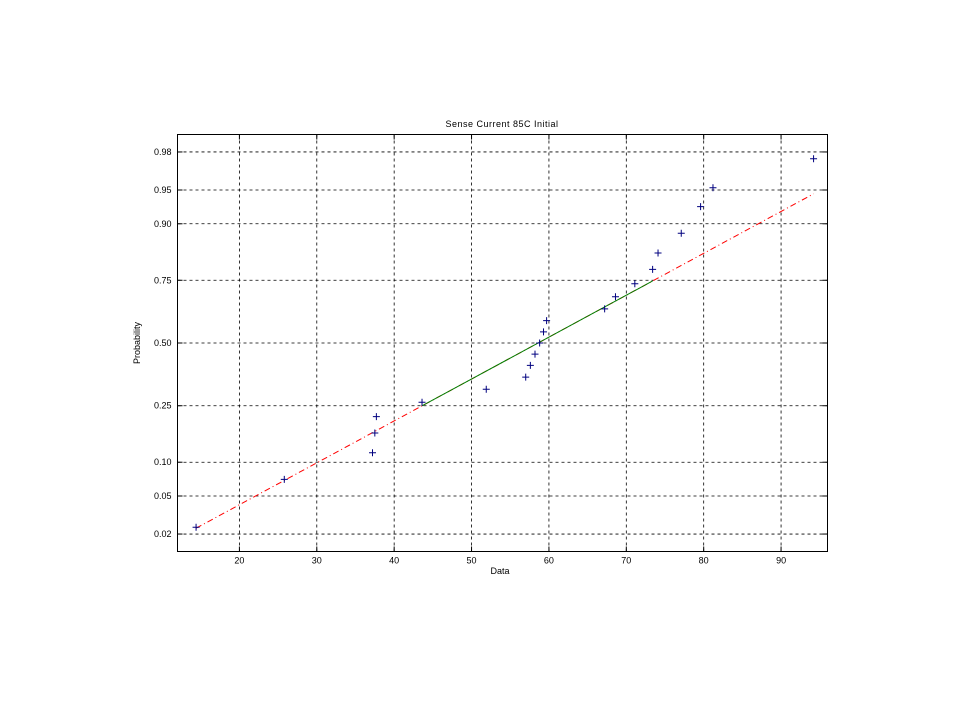  What do you see at coordinates (163, 496) in the screenshot?
I see `y-tick-label: 0.05` at bounding box center [163, 496].